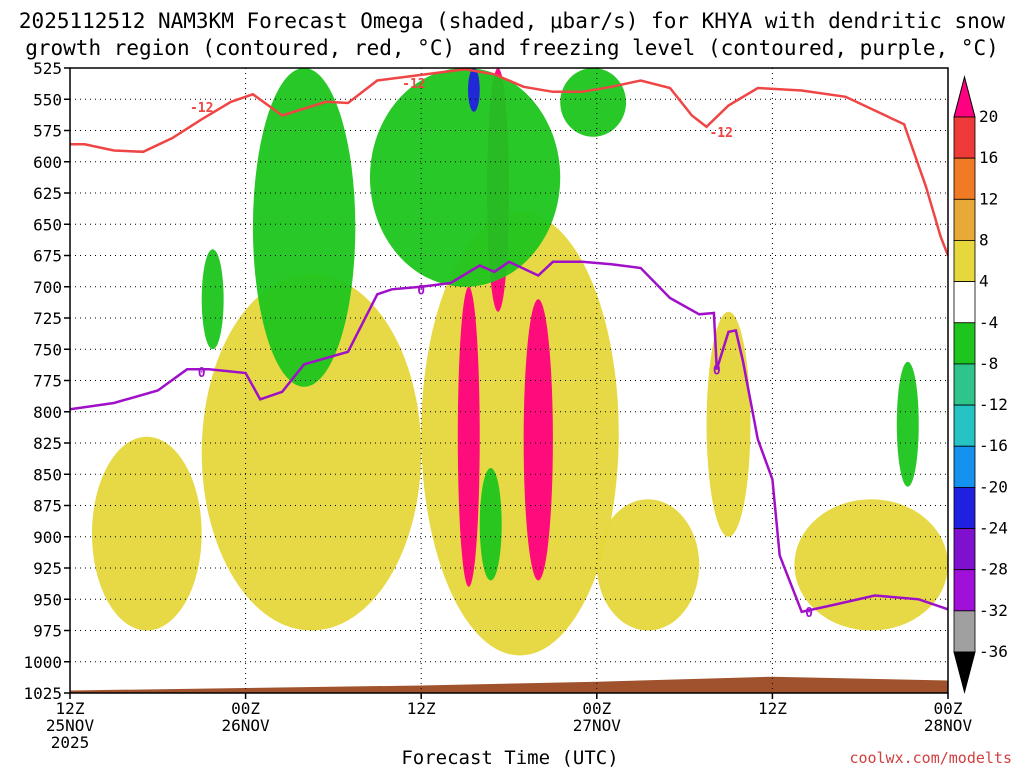 The width and height of the screenshot is (1024, 768). I want to click on colorbar-tick-11: -28, so click(993, 569).